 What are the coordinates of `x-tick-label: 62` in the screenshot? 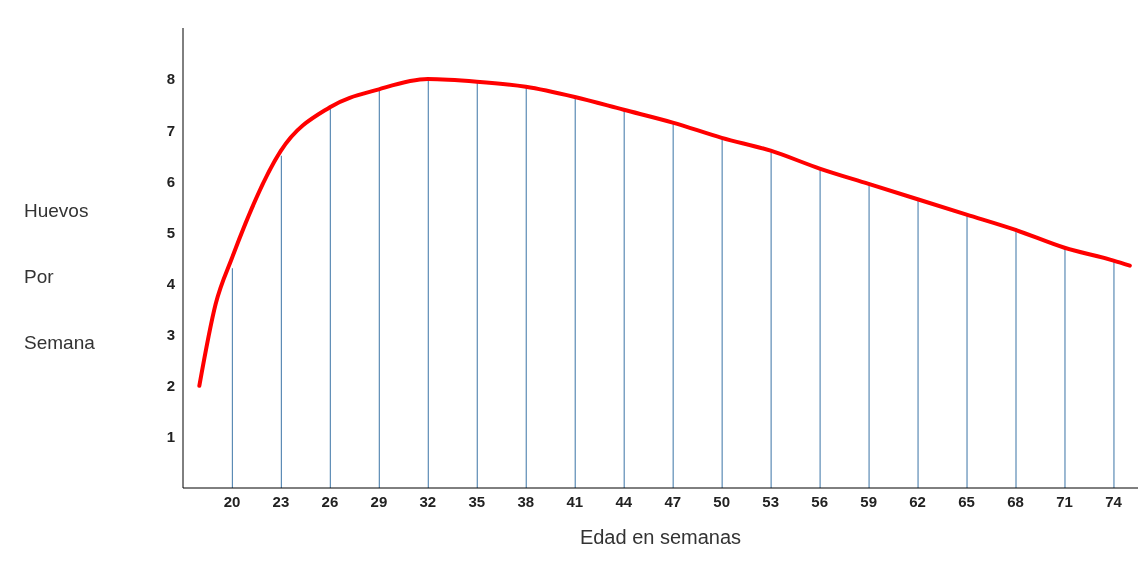 It's located at (917, 501).